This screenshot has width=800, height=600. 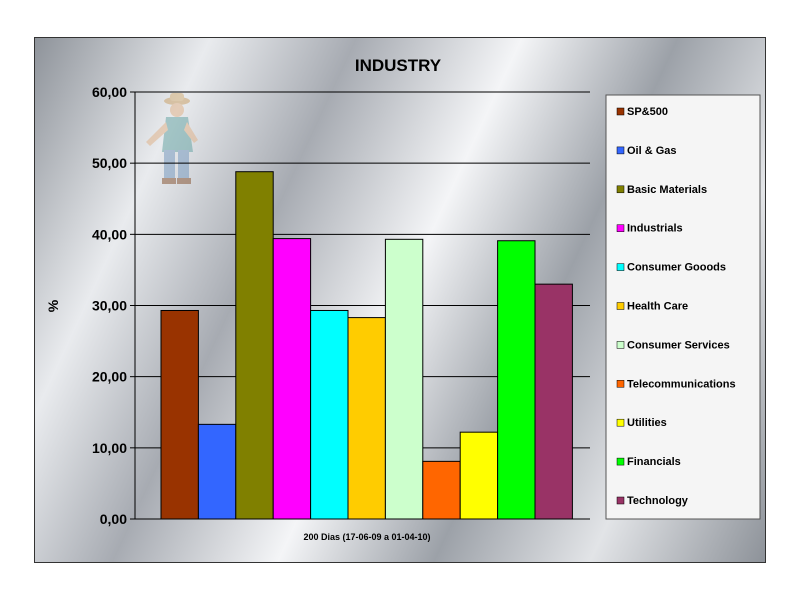 What do you see at coordinates (654, 462) in the screenshot?
I see `legend-label: Financials` at bounding box center [654, 462].